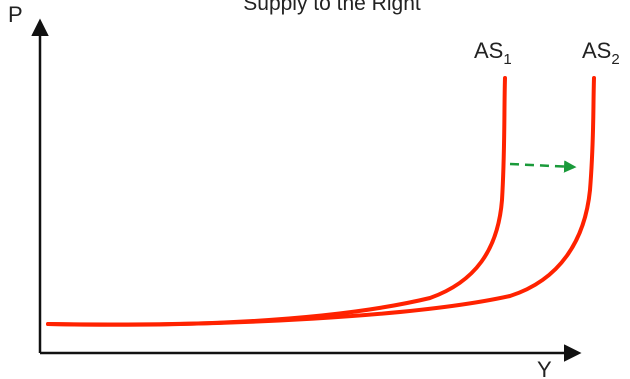 This screenshot has height=379, width=630. I want to click on as2-label-name: AS, so click(596, 50).